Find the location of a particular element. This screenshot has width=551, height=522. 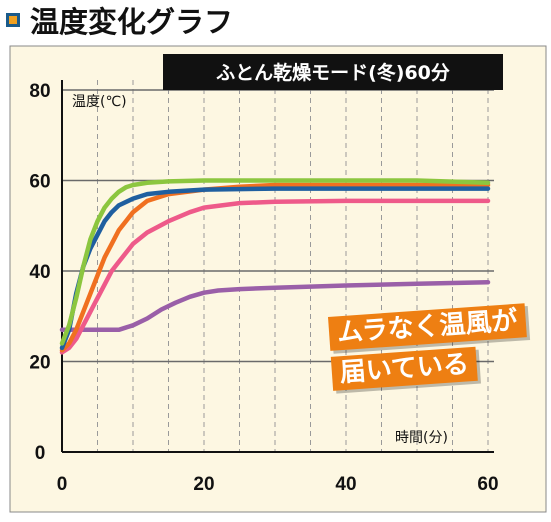

y-tick-label: 20 is located at coordinates (39, 363).